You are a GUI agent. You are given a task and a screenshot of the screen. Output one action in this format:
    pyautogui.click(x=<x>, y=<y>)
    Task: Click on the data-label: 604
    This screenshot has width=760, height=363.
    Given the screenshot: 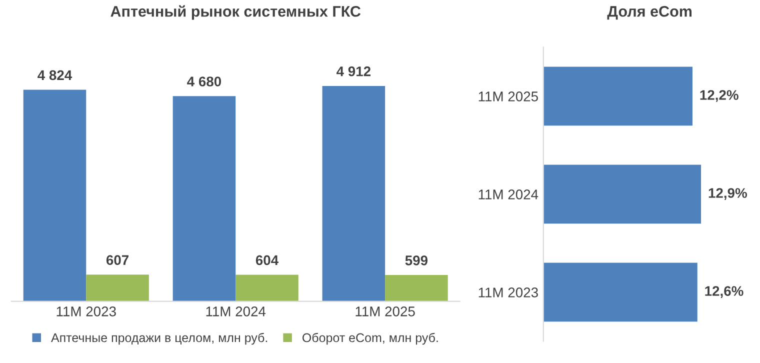 What is the action you would take?
    pyautogui.click(x=267, y=260)
    